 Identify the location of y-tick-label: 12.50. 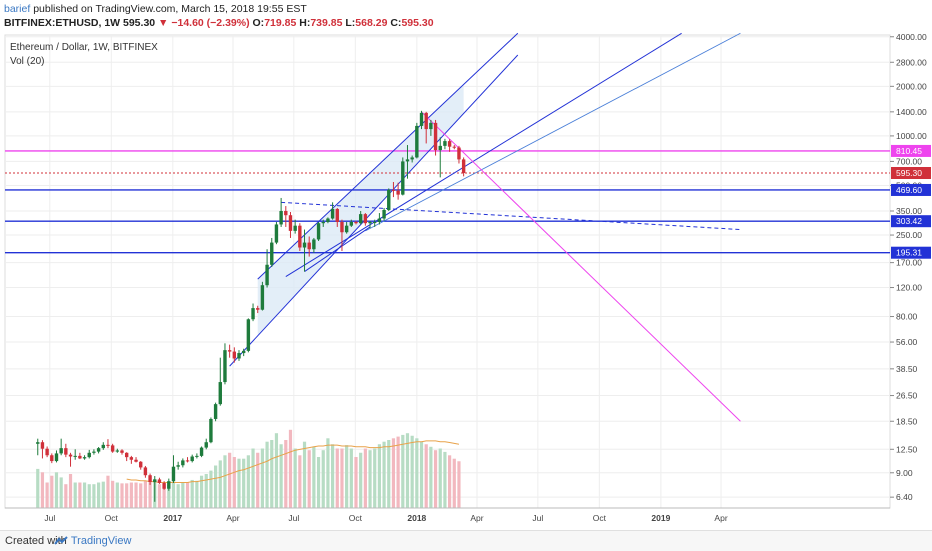
(907, 449).